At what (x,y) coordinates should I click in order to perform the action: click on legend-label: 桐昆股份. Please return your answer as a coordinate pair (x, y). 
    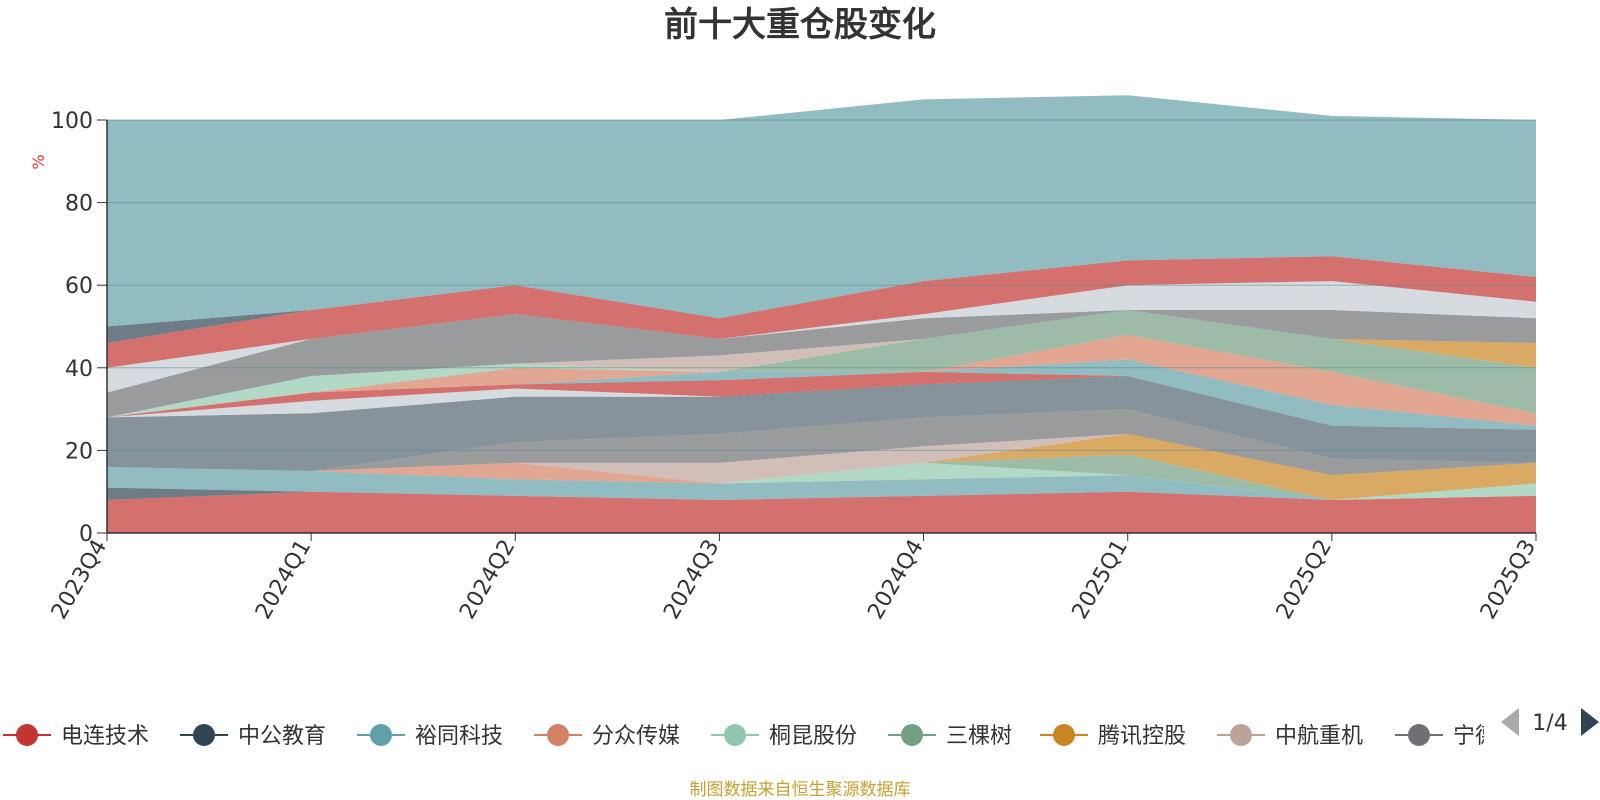
    Looking at the image, I should click on (813, 736).